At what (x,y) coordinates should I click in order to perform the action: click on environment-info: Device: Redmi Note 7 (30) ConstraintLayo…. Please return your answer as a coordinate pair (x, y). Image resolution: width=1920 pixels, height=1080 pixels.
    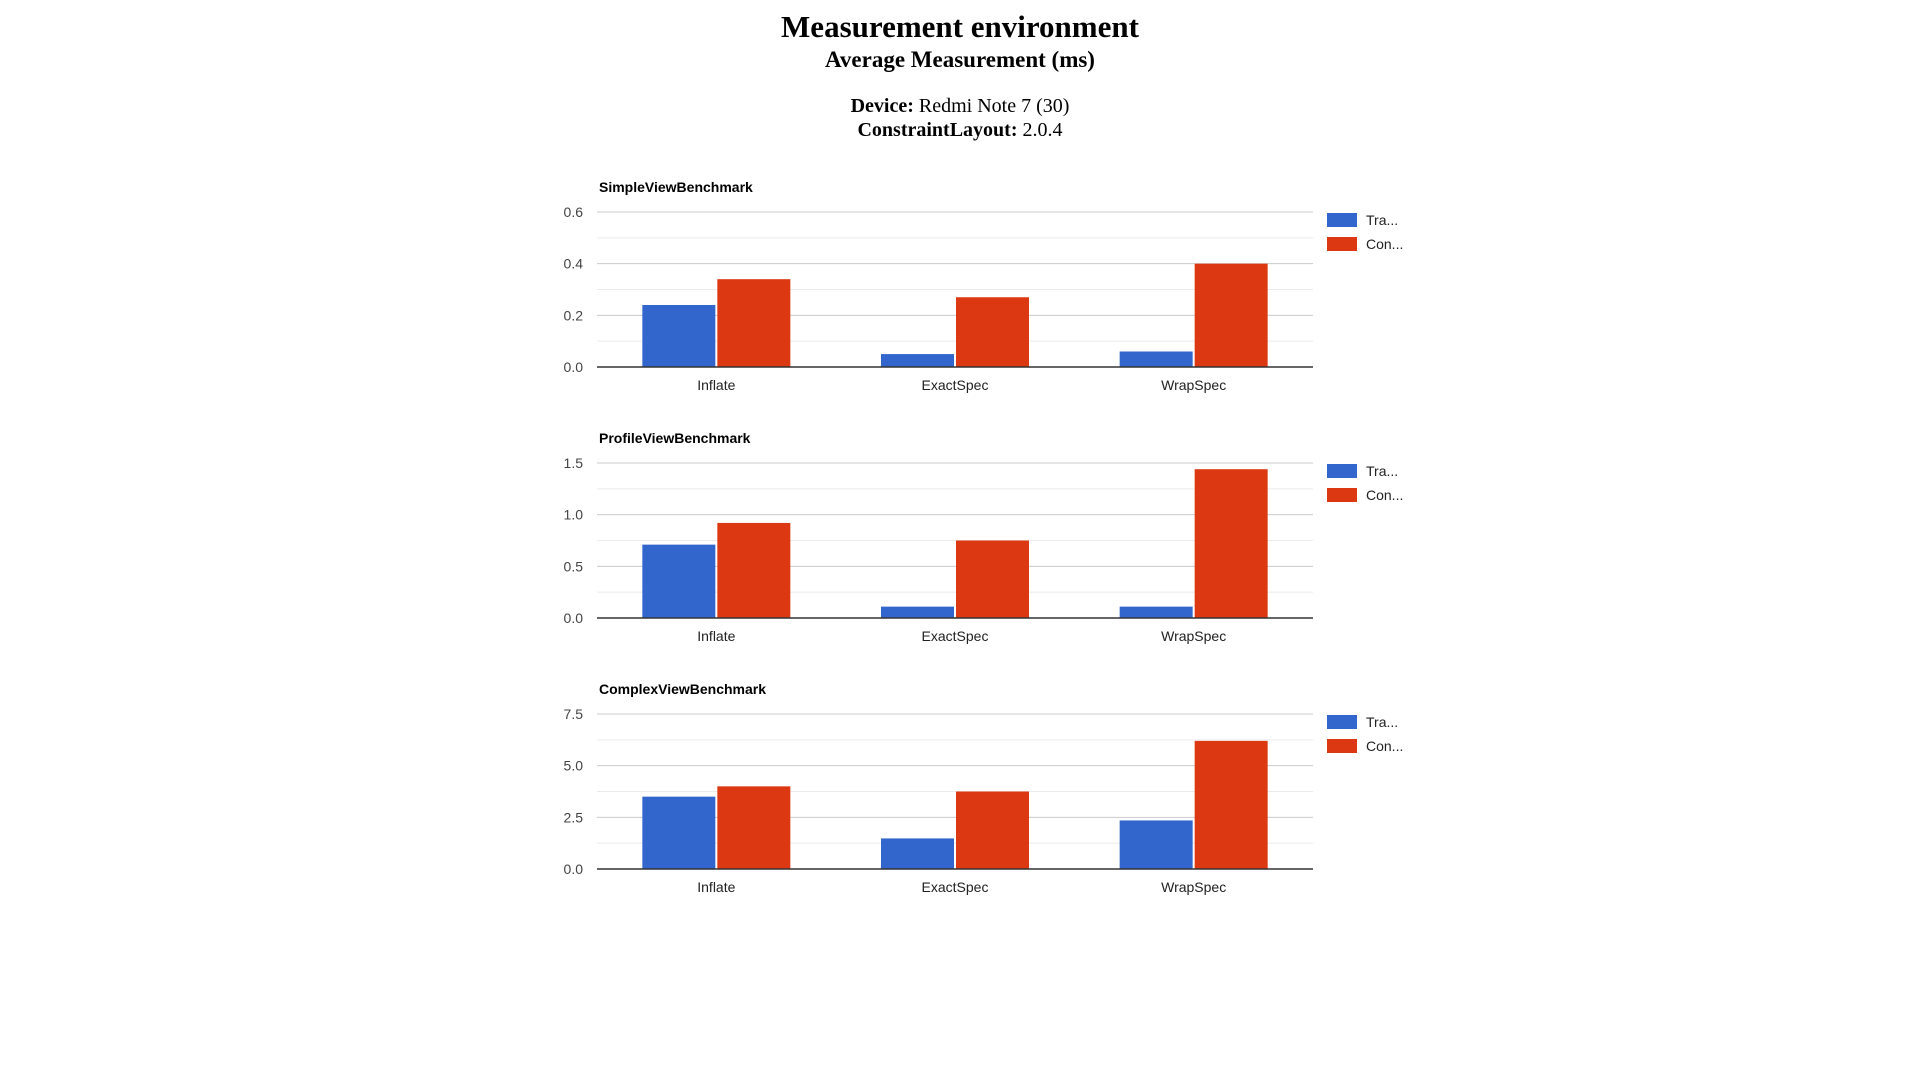
    Looking at the image, I should click on (960, 118).